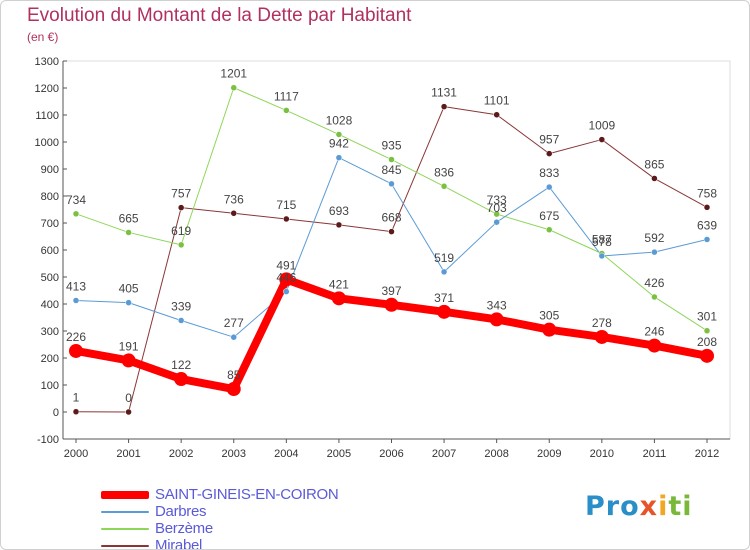 The image size is (750, 550). What do you see at coordinates (497, 200) in the screenshot?
I see `data-label: 733` at bounding box center [497, 200].